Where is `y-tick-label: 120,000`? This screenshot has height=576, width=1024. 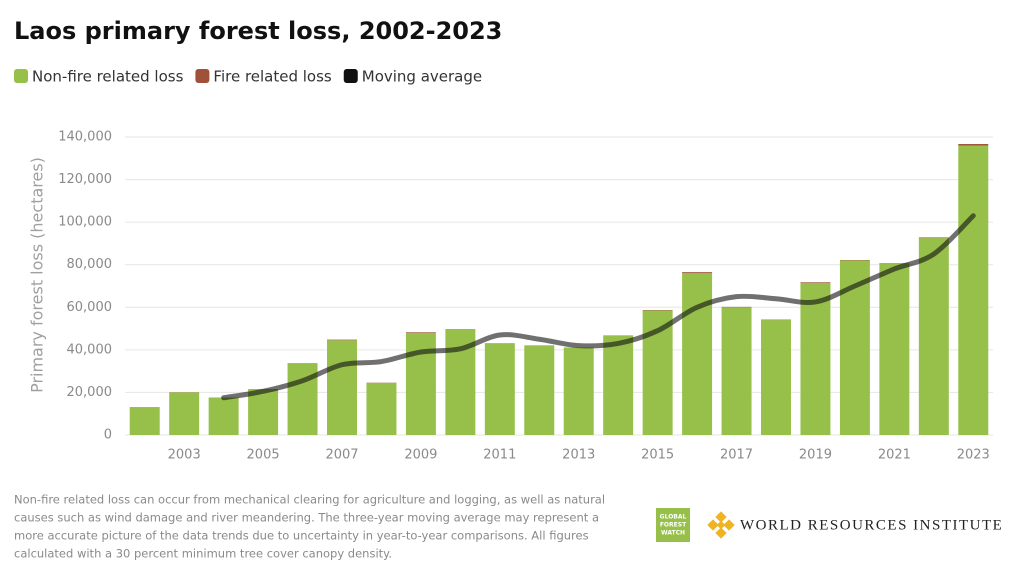
y-tick-label: 120,000 is located at coordinates (85, 179).